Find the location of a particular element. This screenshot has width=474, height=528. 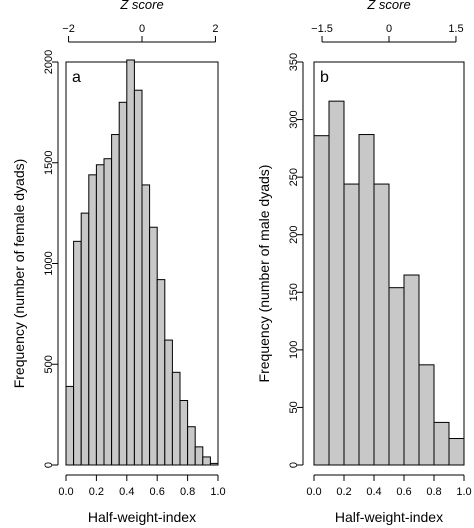

panel-a-top-axis-title: Z score is located at coordinates (141, 6).